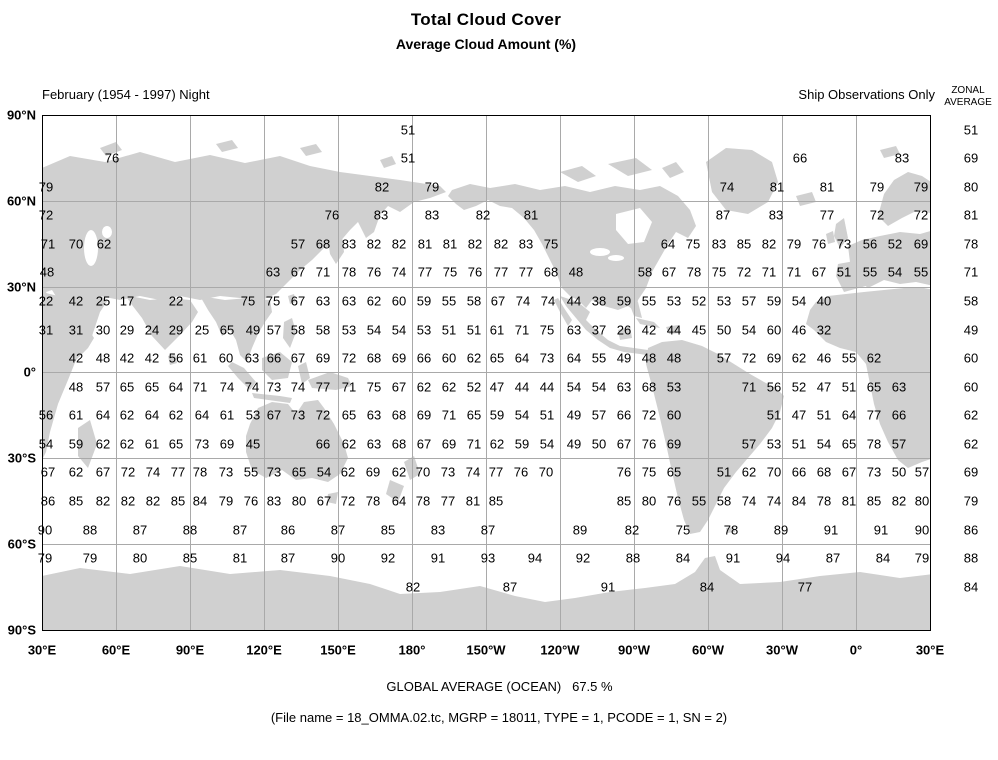  Describe the element at coordinates (202, 415) in the screenshot. I see `grid-value: 64` at that location.